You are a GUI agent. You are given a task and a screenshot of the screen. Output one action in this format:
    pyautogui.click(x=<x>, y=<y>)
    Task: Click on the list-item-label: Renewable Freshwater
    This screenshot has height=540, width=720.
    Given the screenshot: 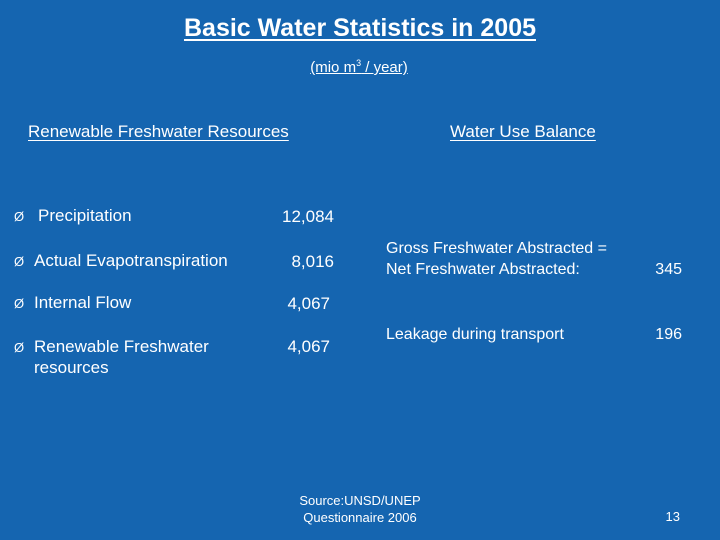 What is the action you would take?
    pyautogui.click(x=121, y=346)
    